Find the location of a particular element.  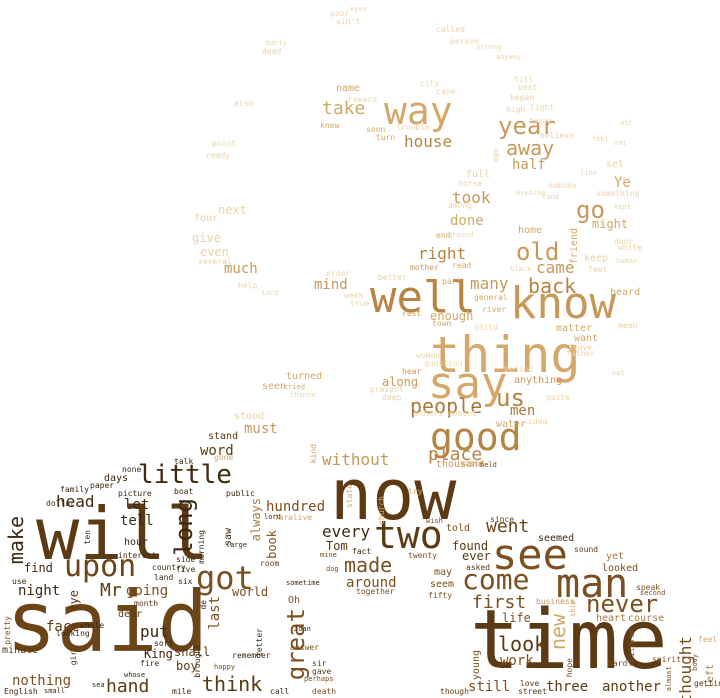

word-part: part is located at coordinates (452, 281).